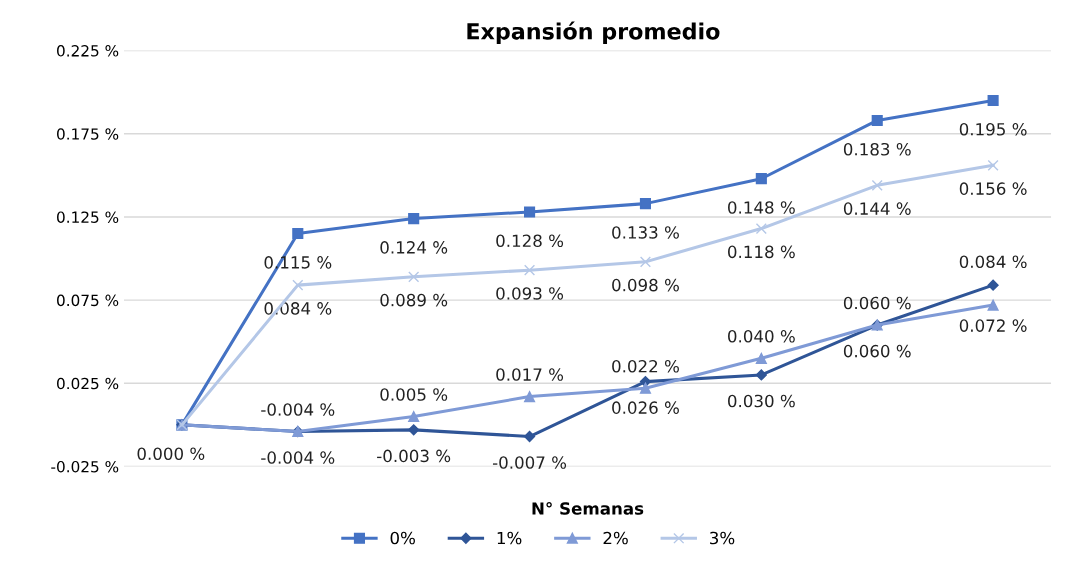  Describe the element at coordinates (761, 207) in the screenshot. I see `data-label: 0.148 %` at that location.